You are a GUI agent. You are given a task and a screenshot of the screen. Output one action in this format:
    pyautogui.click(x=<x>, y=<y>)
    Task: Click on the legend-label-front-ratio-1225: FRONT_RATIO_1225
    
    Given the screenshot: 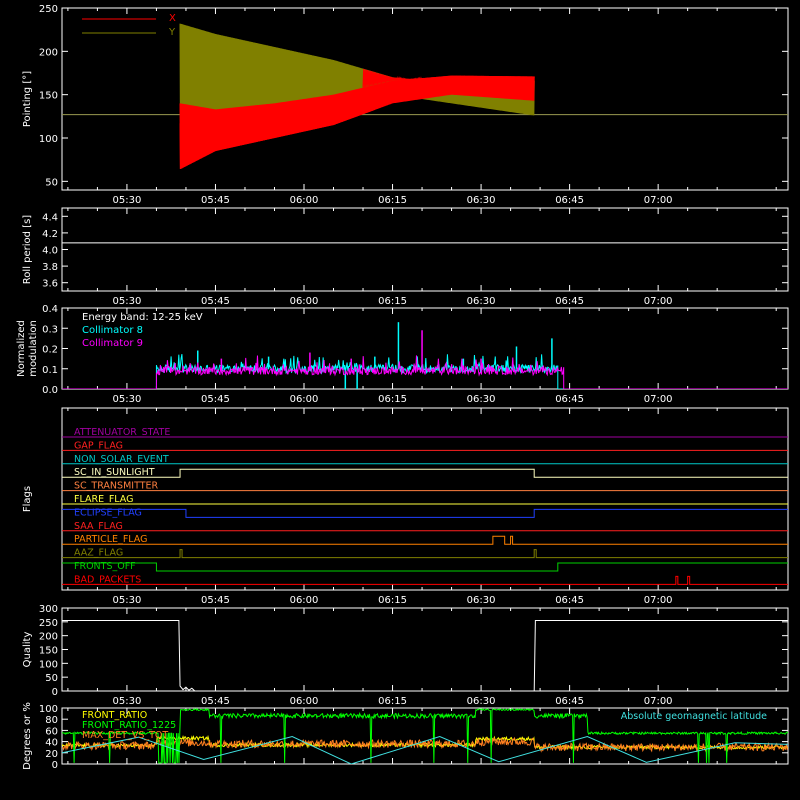 What is the action you would take?
    pyautogui.click(x=129, y=725)
    